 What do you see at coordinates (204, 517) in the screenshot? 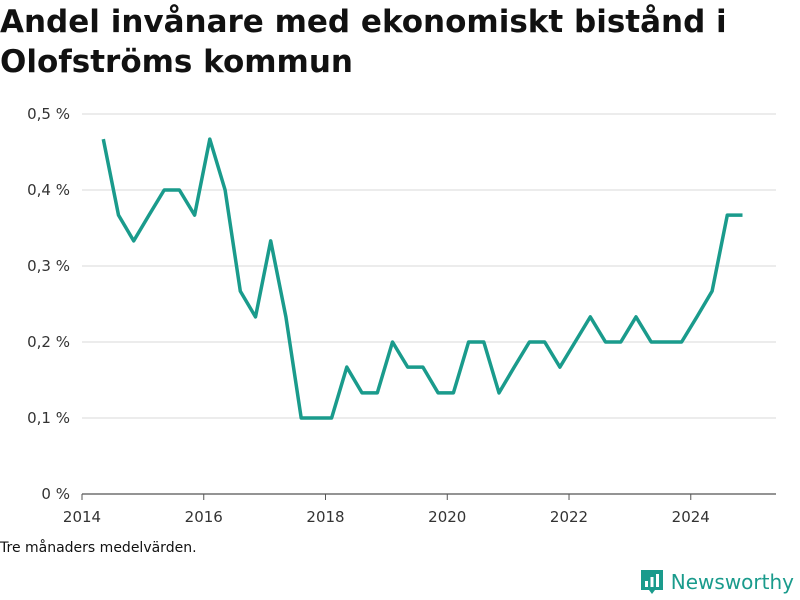
I see `x-tick-label: 2016` at bounding box center [204, 517].